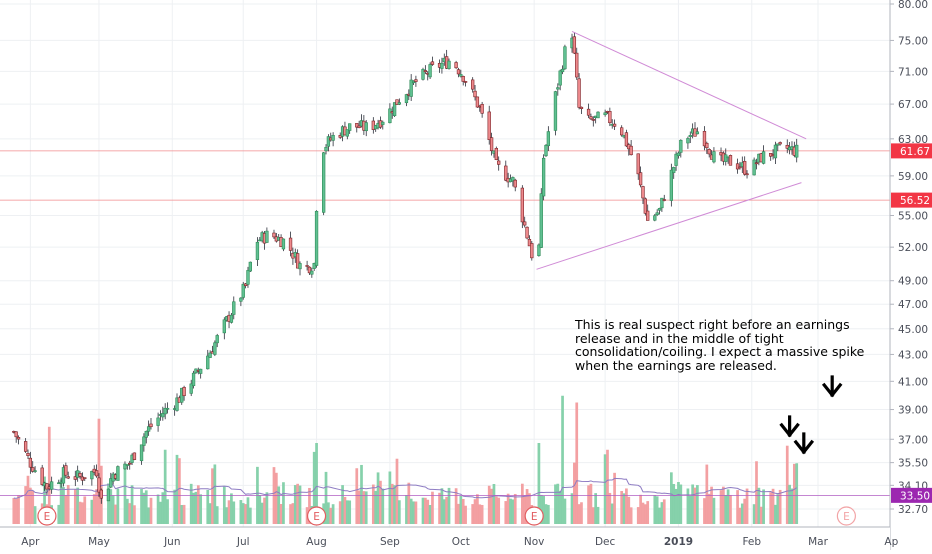 Image resolution: width=932 pixels, height=554 pixels. Describe the element at coordinates (47, 517) in the screenshot. I see `earnings-marker-label: E` at that location.